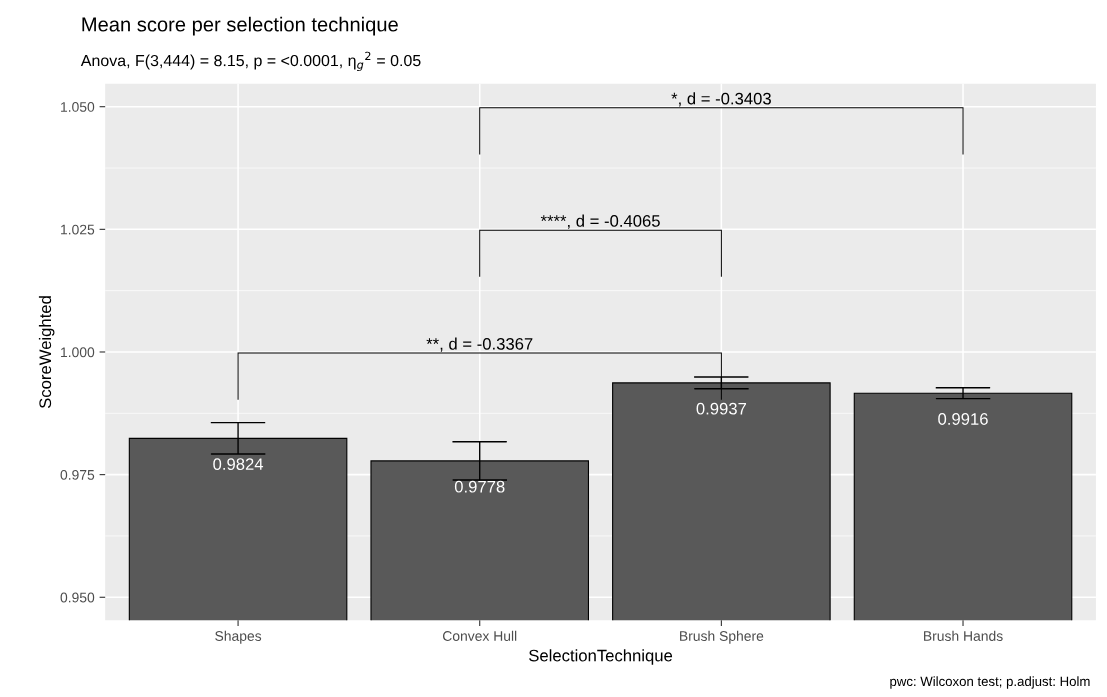  What do you see at coordinates (238, 637) in the screenshot?
I see `x-tick-label: Shapes` at bounding box center [238, 637].